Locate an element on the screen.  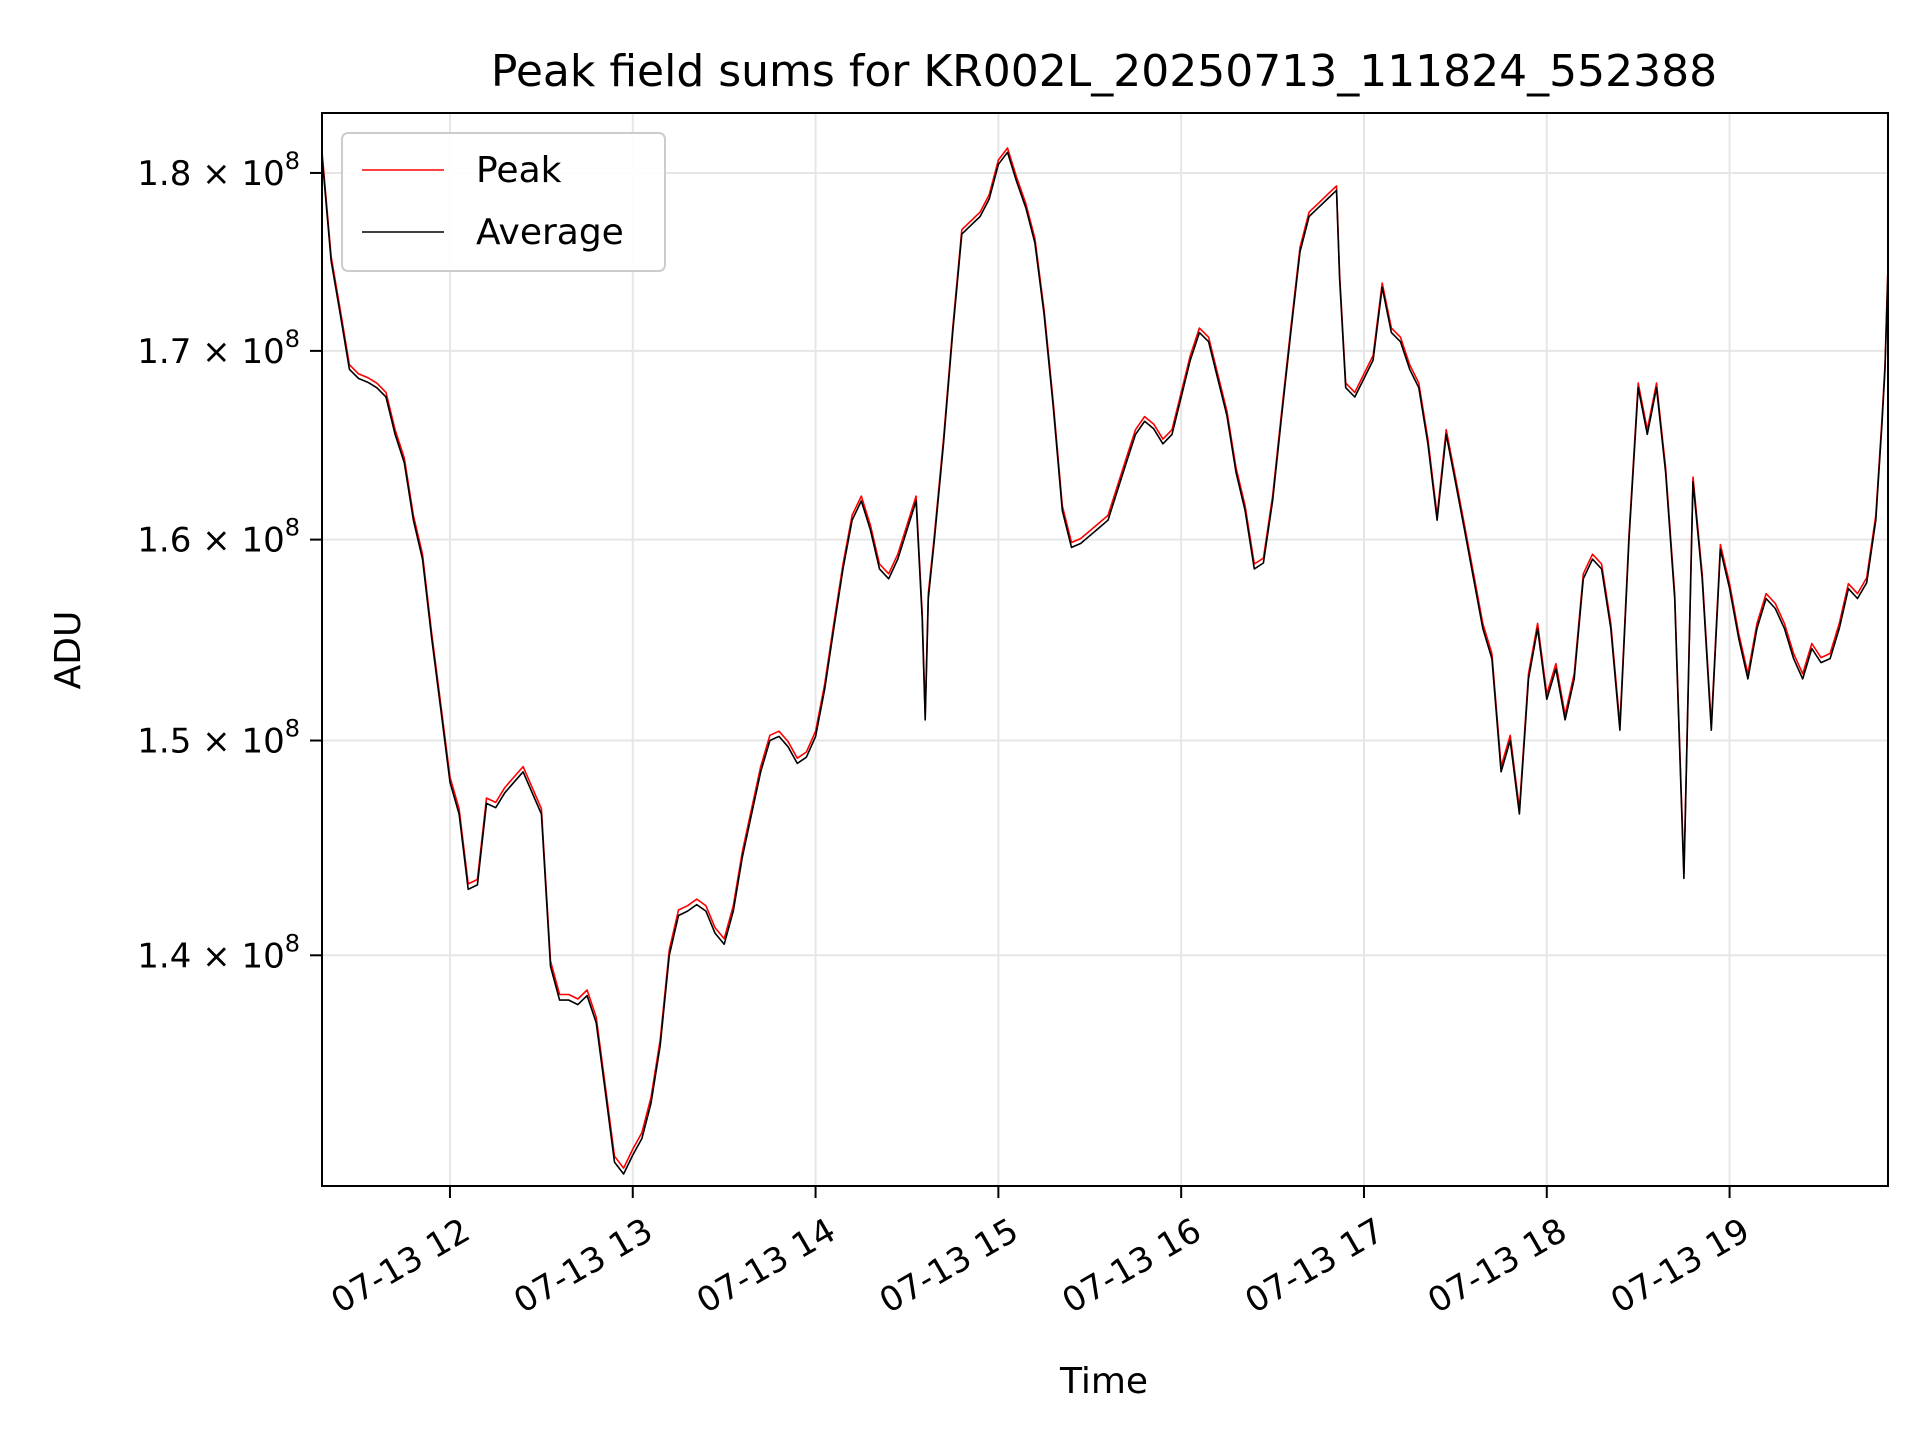
legend: Peak Average is located at coordinates (503, 202).